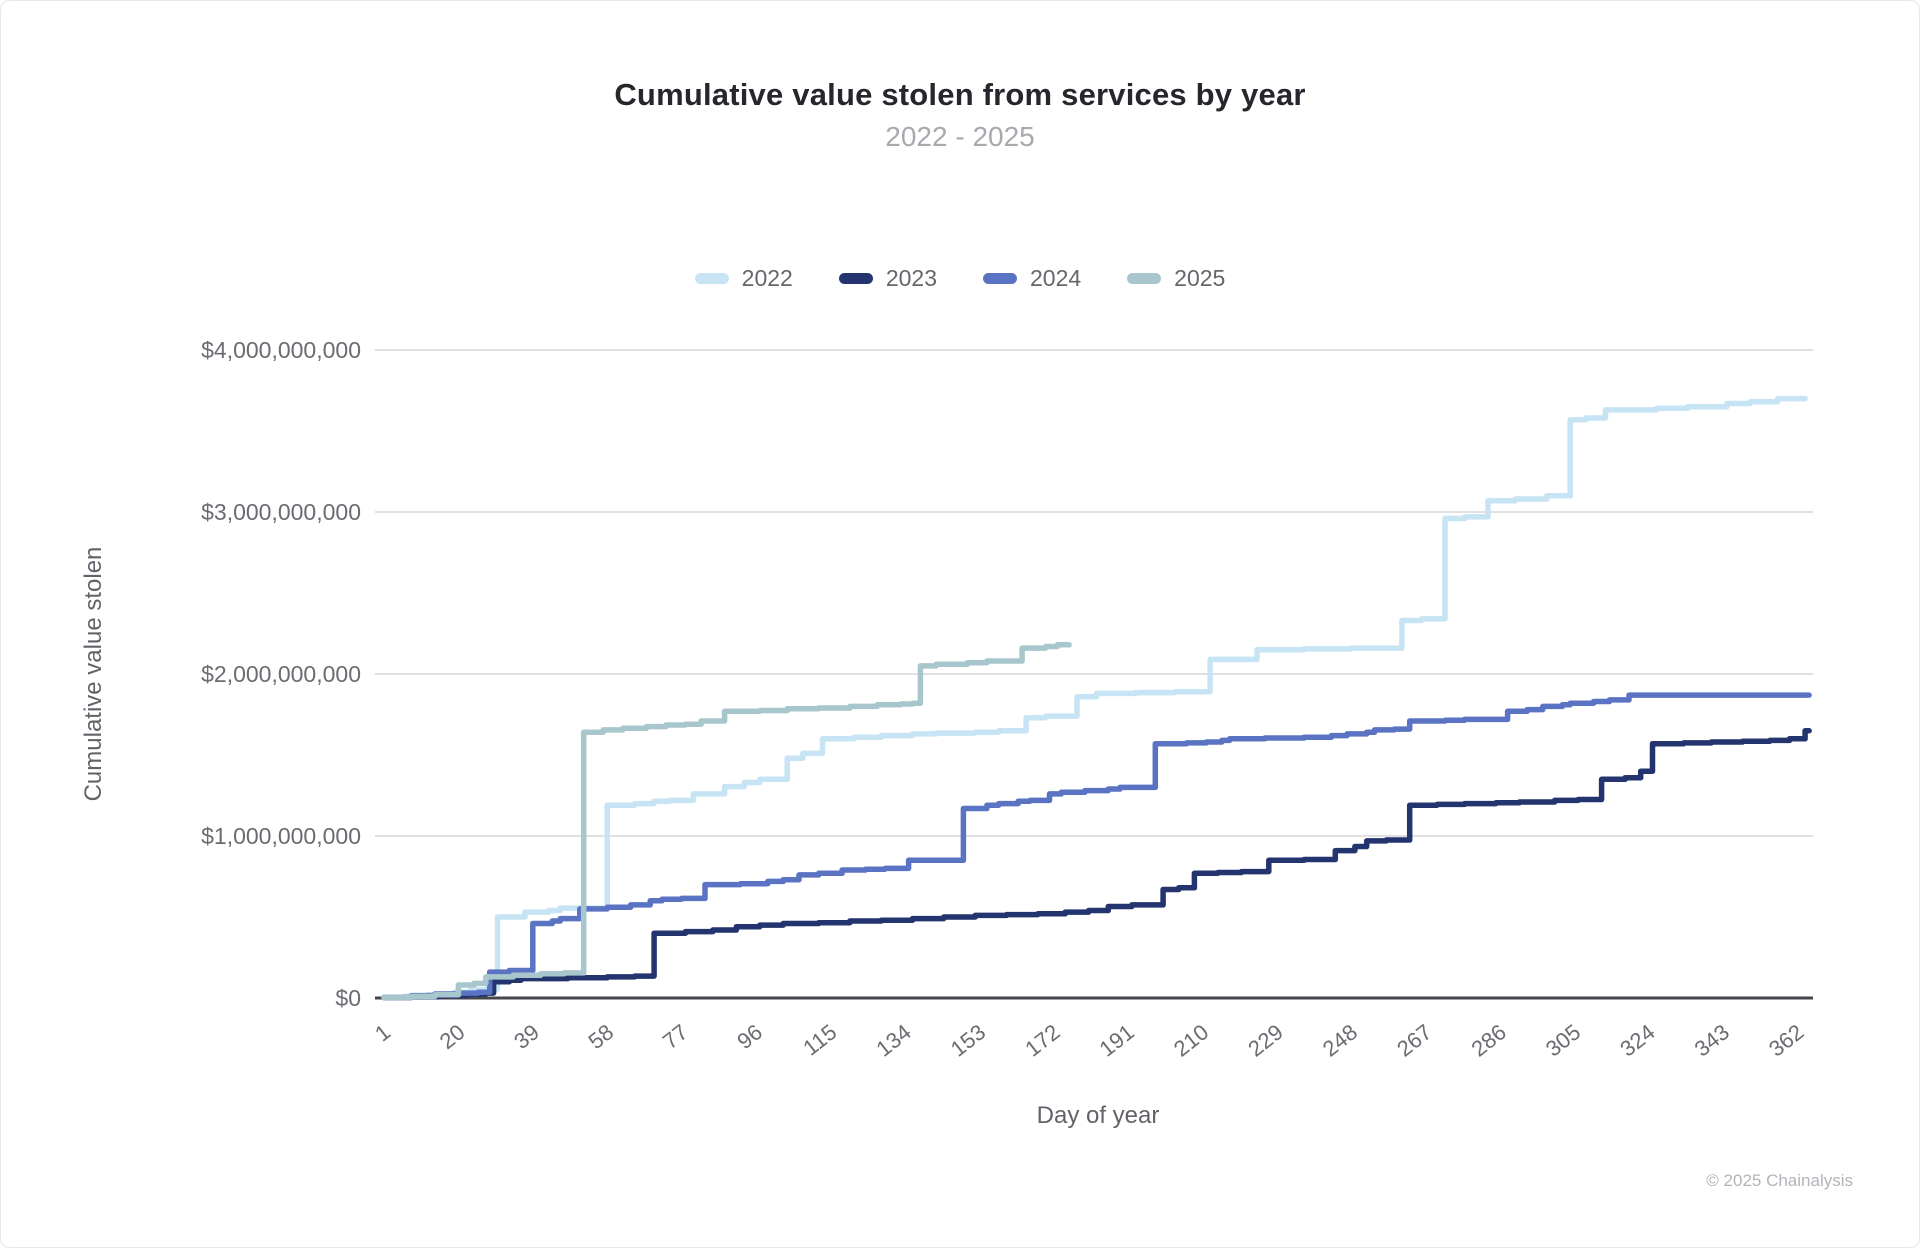  What do you see at coordinates (1563, 1040) in the screenshot?
I see `x-tick-label: 305` at bounding box center [1563, 1040].